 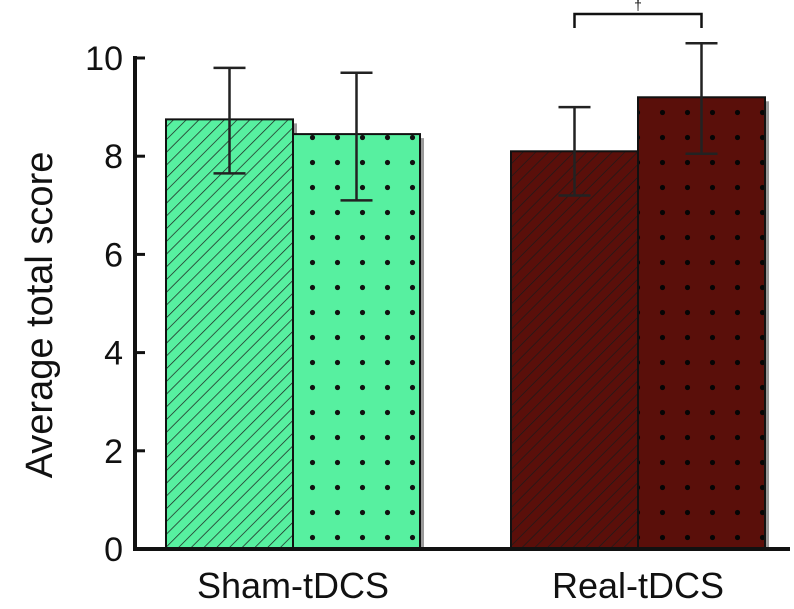 I want to click on significance-marker: †, so click(x=638, y=6).